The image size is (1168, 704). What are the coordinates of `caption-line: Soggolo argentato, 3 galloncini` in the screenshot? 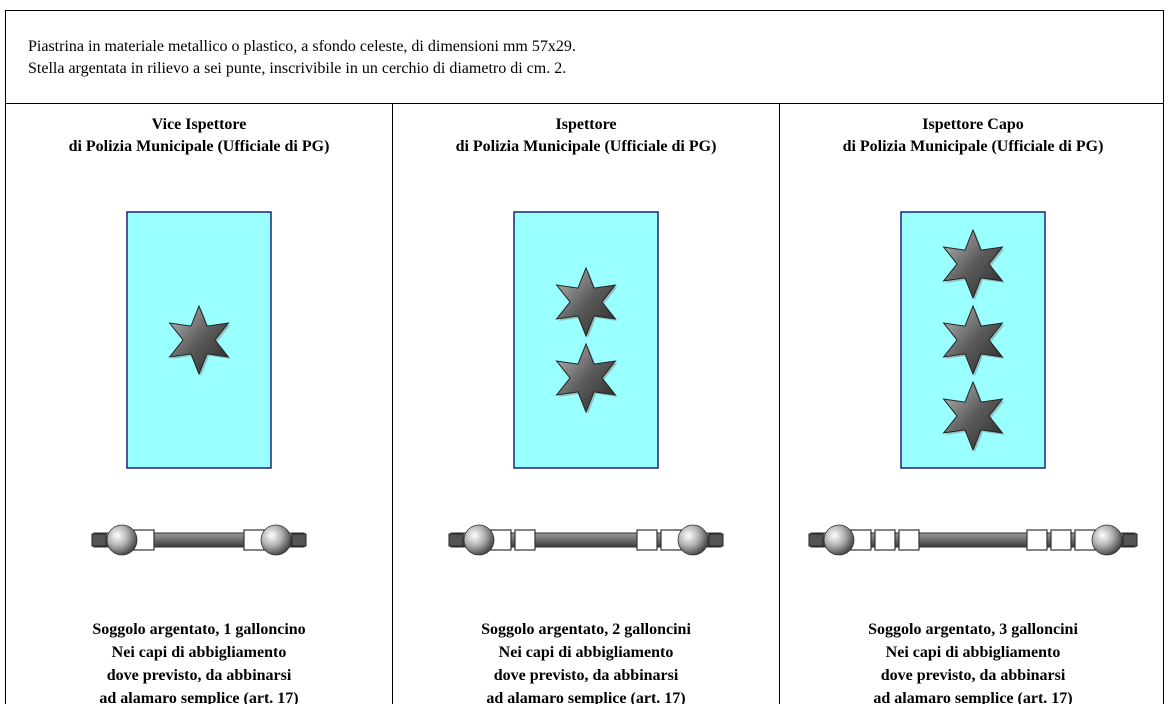 It's located at (973, 629).